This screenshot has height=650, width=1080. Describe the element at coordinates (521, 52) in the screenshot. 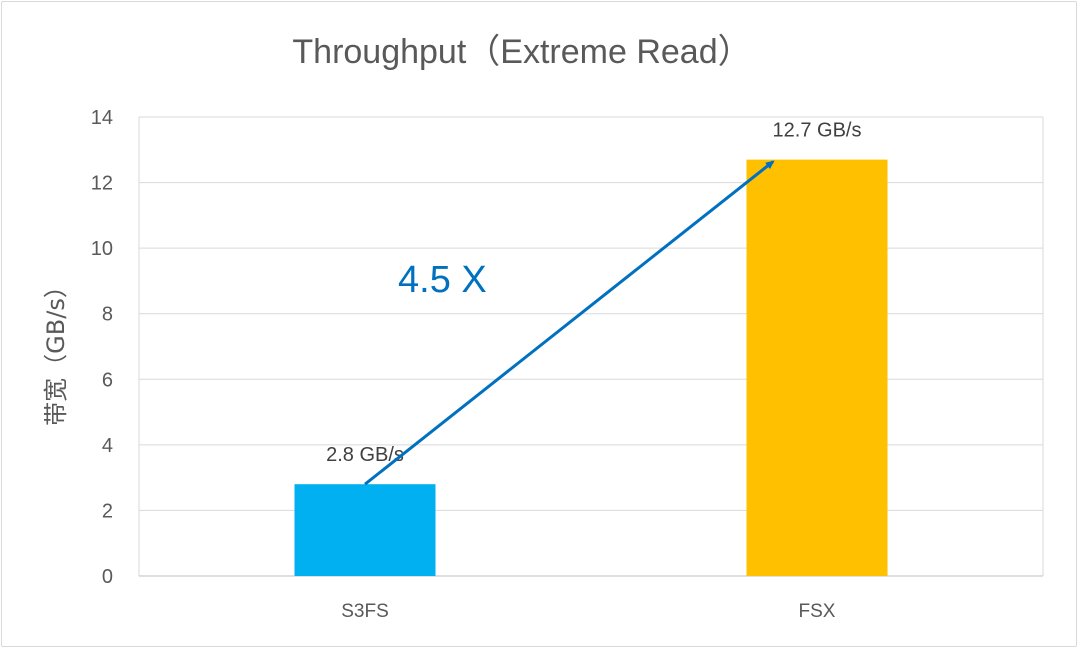

I see `chart-title: Throughput（Extreme Read）` at that location.